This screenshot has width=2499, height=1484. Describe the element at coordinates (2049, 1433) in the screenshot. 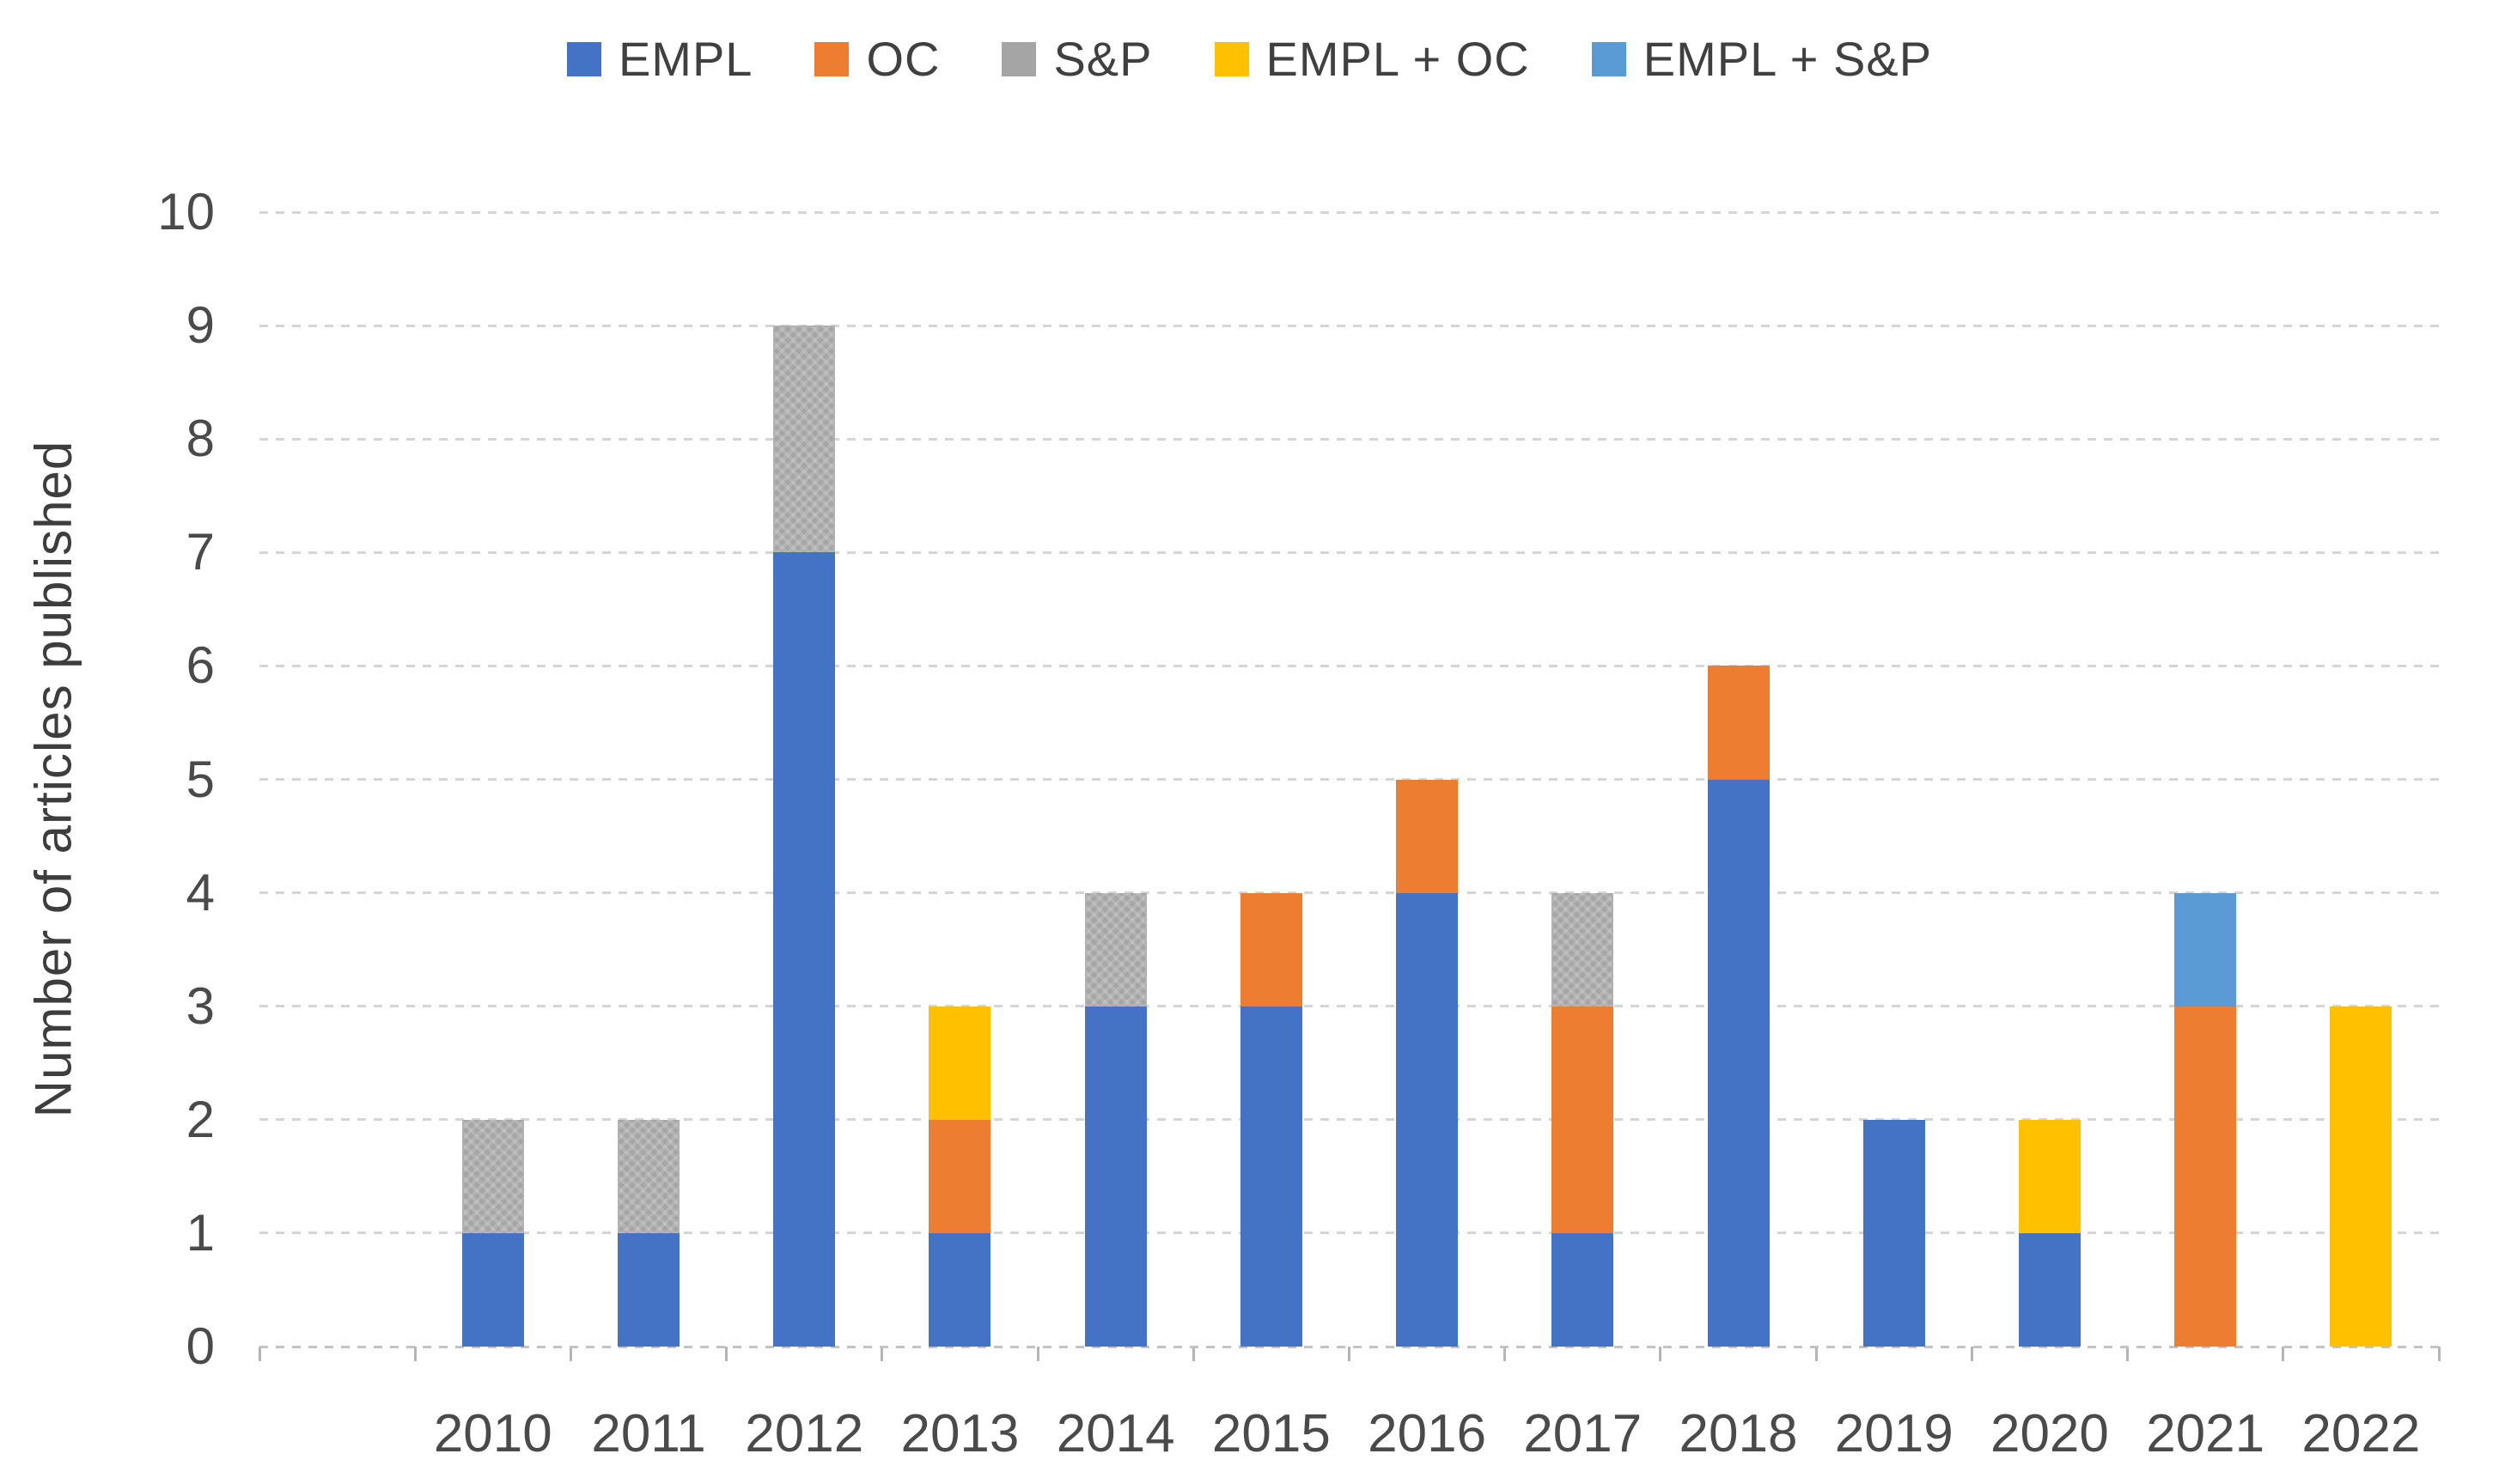

I see `x-tick-label: 2020` at that location.